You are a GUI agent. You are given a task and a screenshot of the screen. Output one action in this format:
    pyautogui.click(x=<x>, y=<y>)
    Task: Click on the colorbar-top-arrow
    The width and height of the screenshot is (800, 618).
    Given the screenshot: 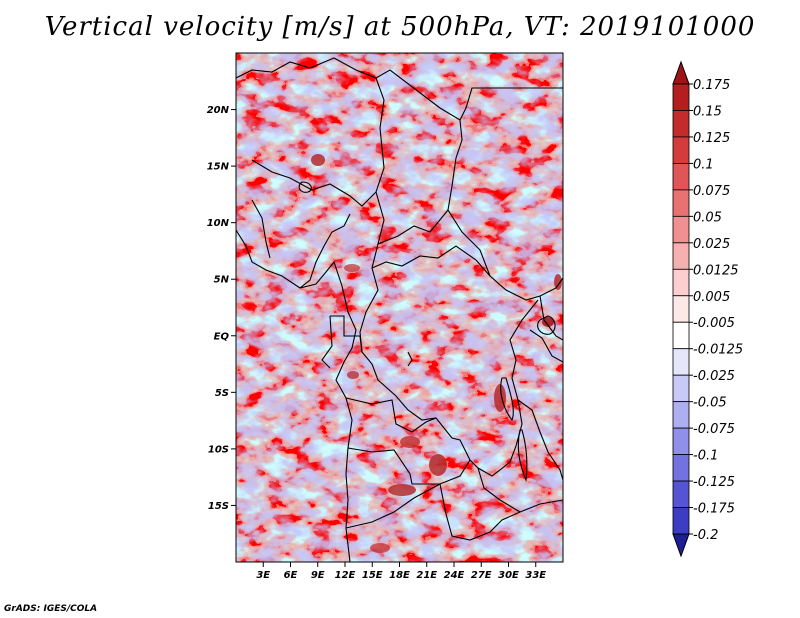 What is the action you would take?
    pyautogui.click(x=681, y=72)
    